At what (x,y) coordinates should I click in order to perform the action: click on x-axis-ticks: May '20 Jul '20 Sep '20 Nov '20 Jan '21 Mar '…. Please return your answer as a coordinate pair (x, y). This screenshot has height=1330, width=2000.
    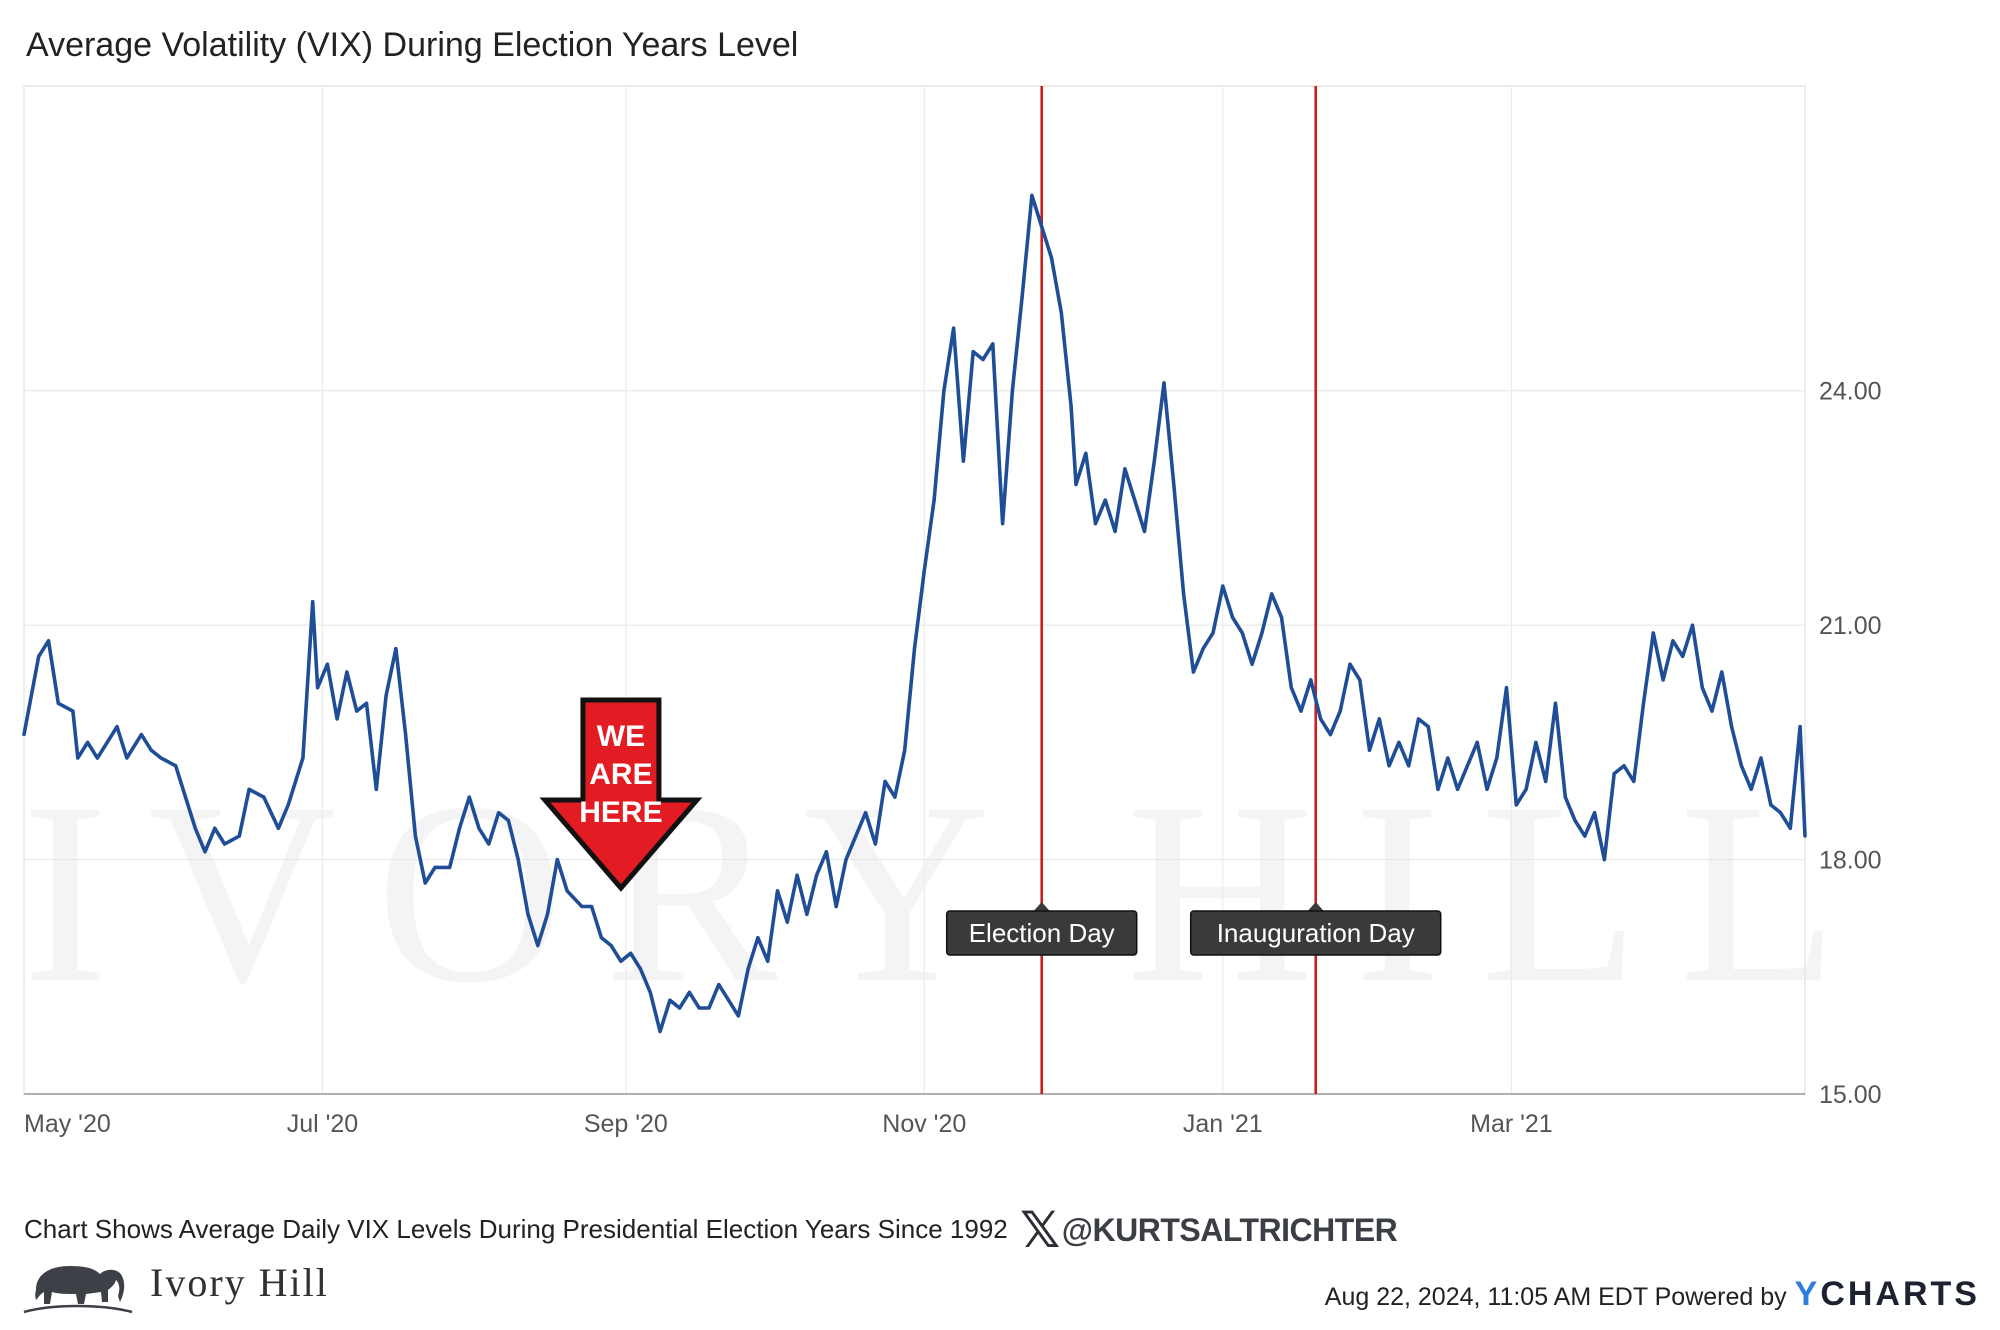
    Looking at the image, I should click on (788, 1124).